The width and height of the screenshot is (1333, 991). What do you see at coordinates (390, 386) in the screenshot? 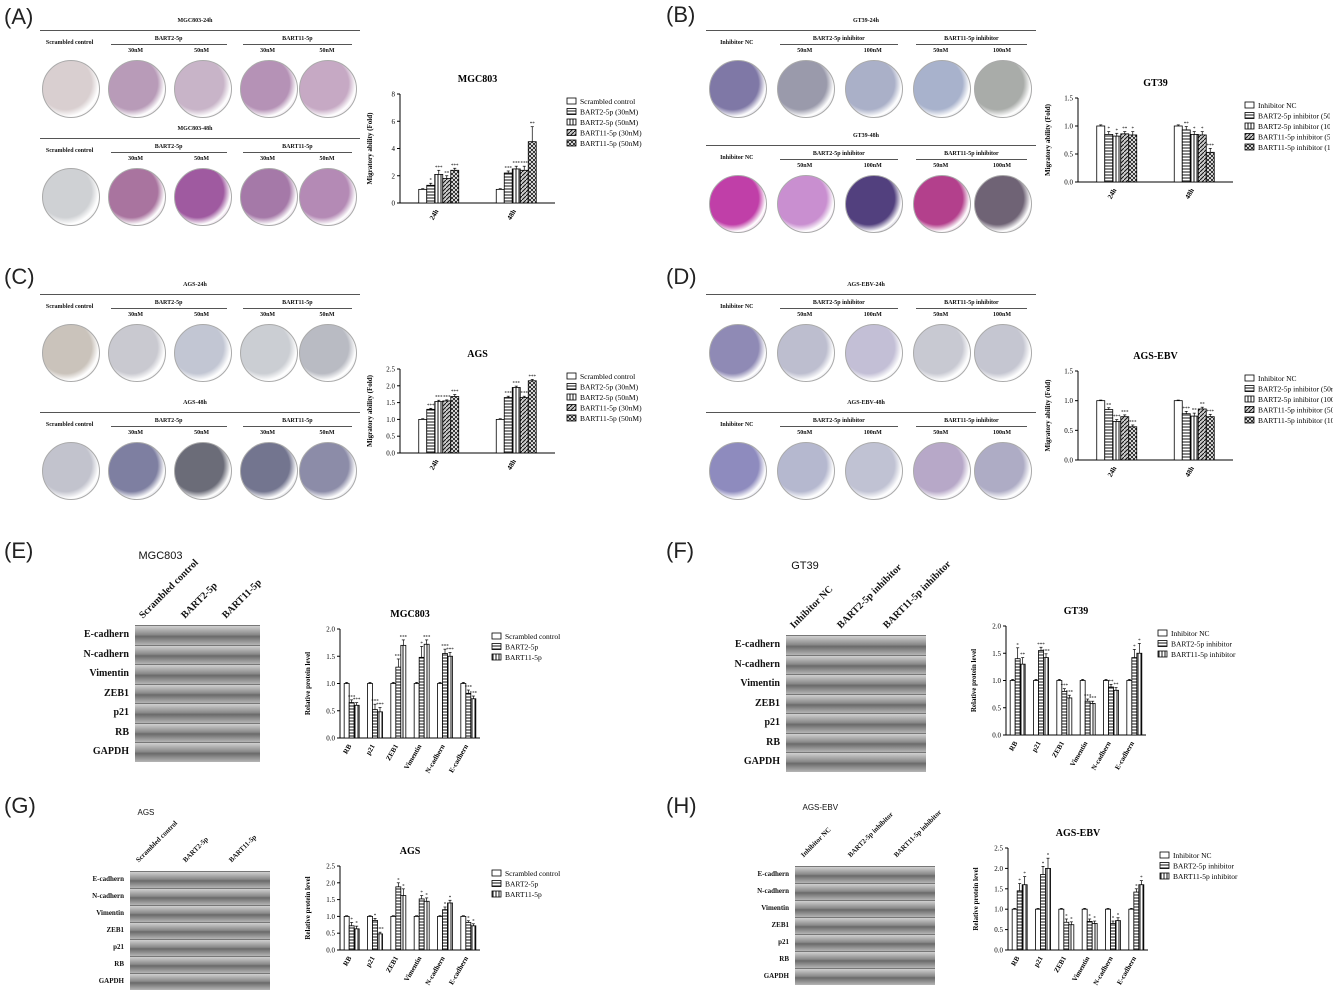
I see `y-tick-label: 2.0` at bounding box center [390, 386].